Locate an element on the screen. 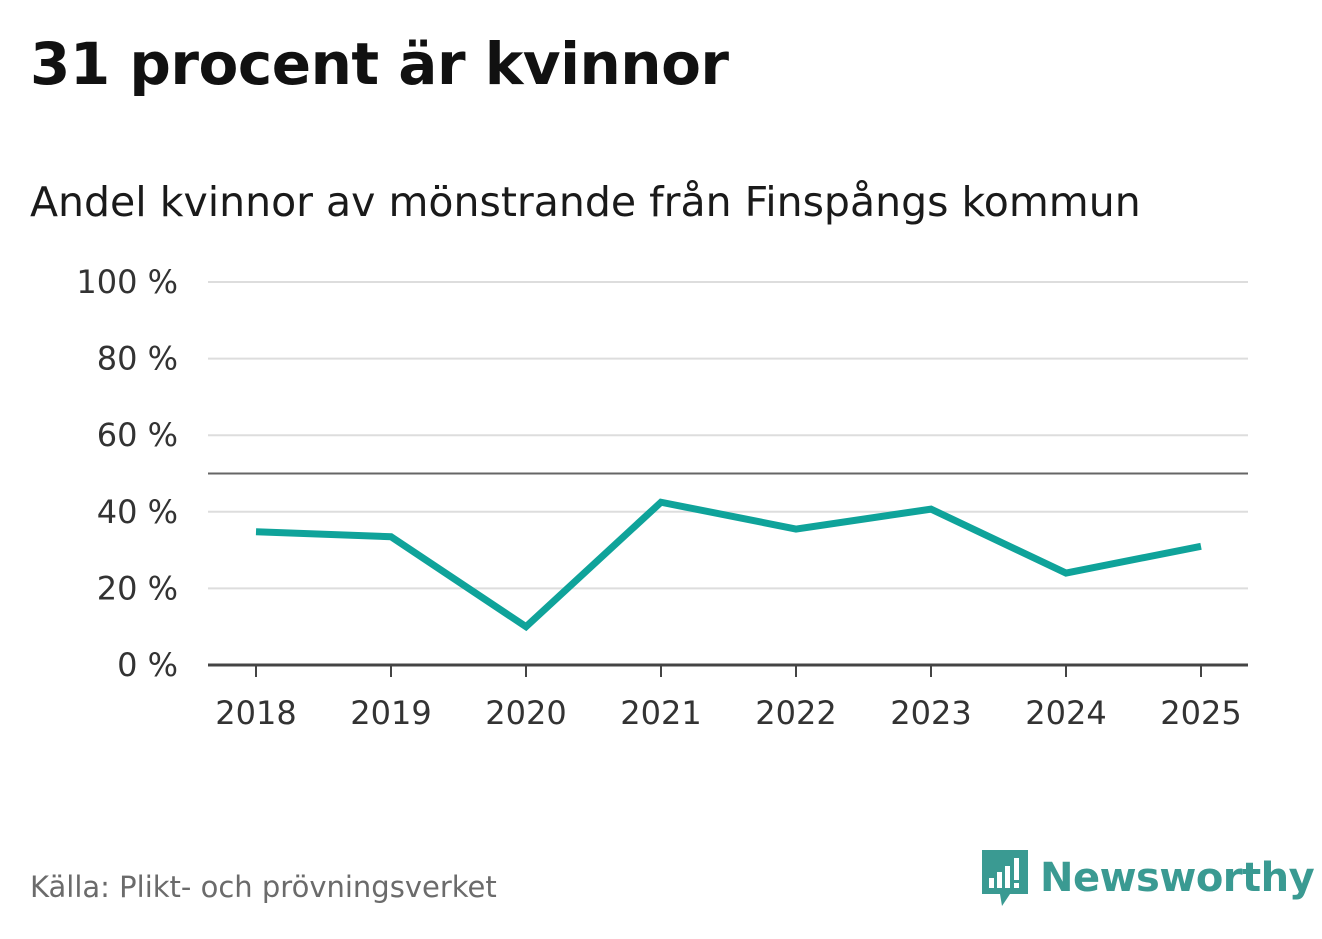  brand-logo: Newsworthy is located at coordinates (1147, 878).